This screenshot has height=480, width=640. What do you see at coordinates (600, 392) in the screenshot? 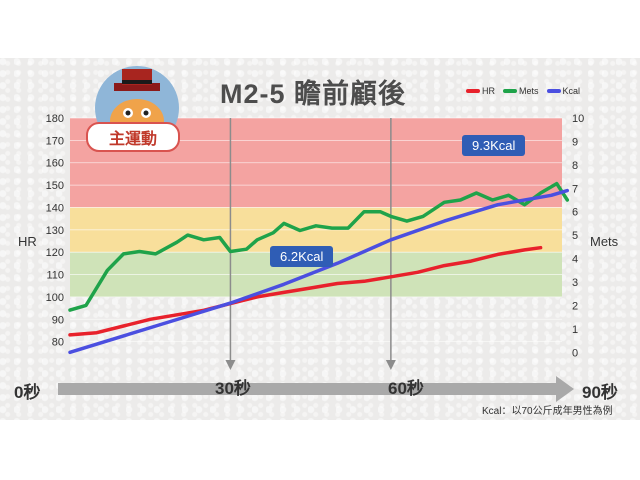
I see `timeline-end: 90秒` at bounding box center [600, 392].